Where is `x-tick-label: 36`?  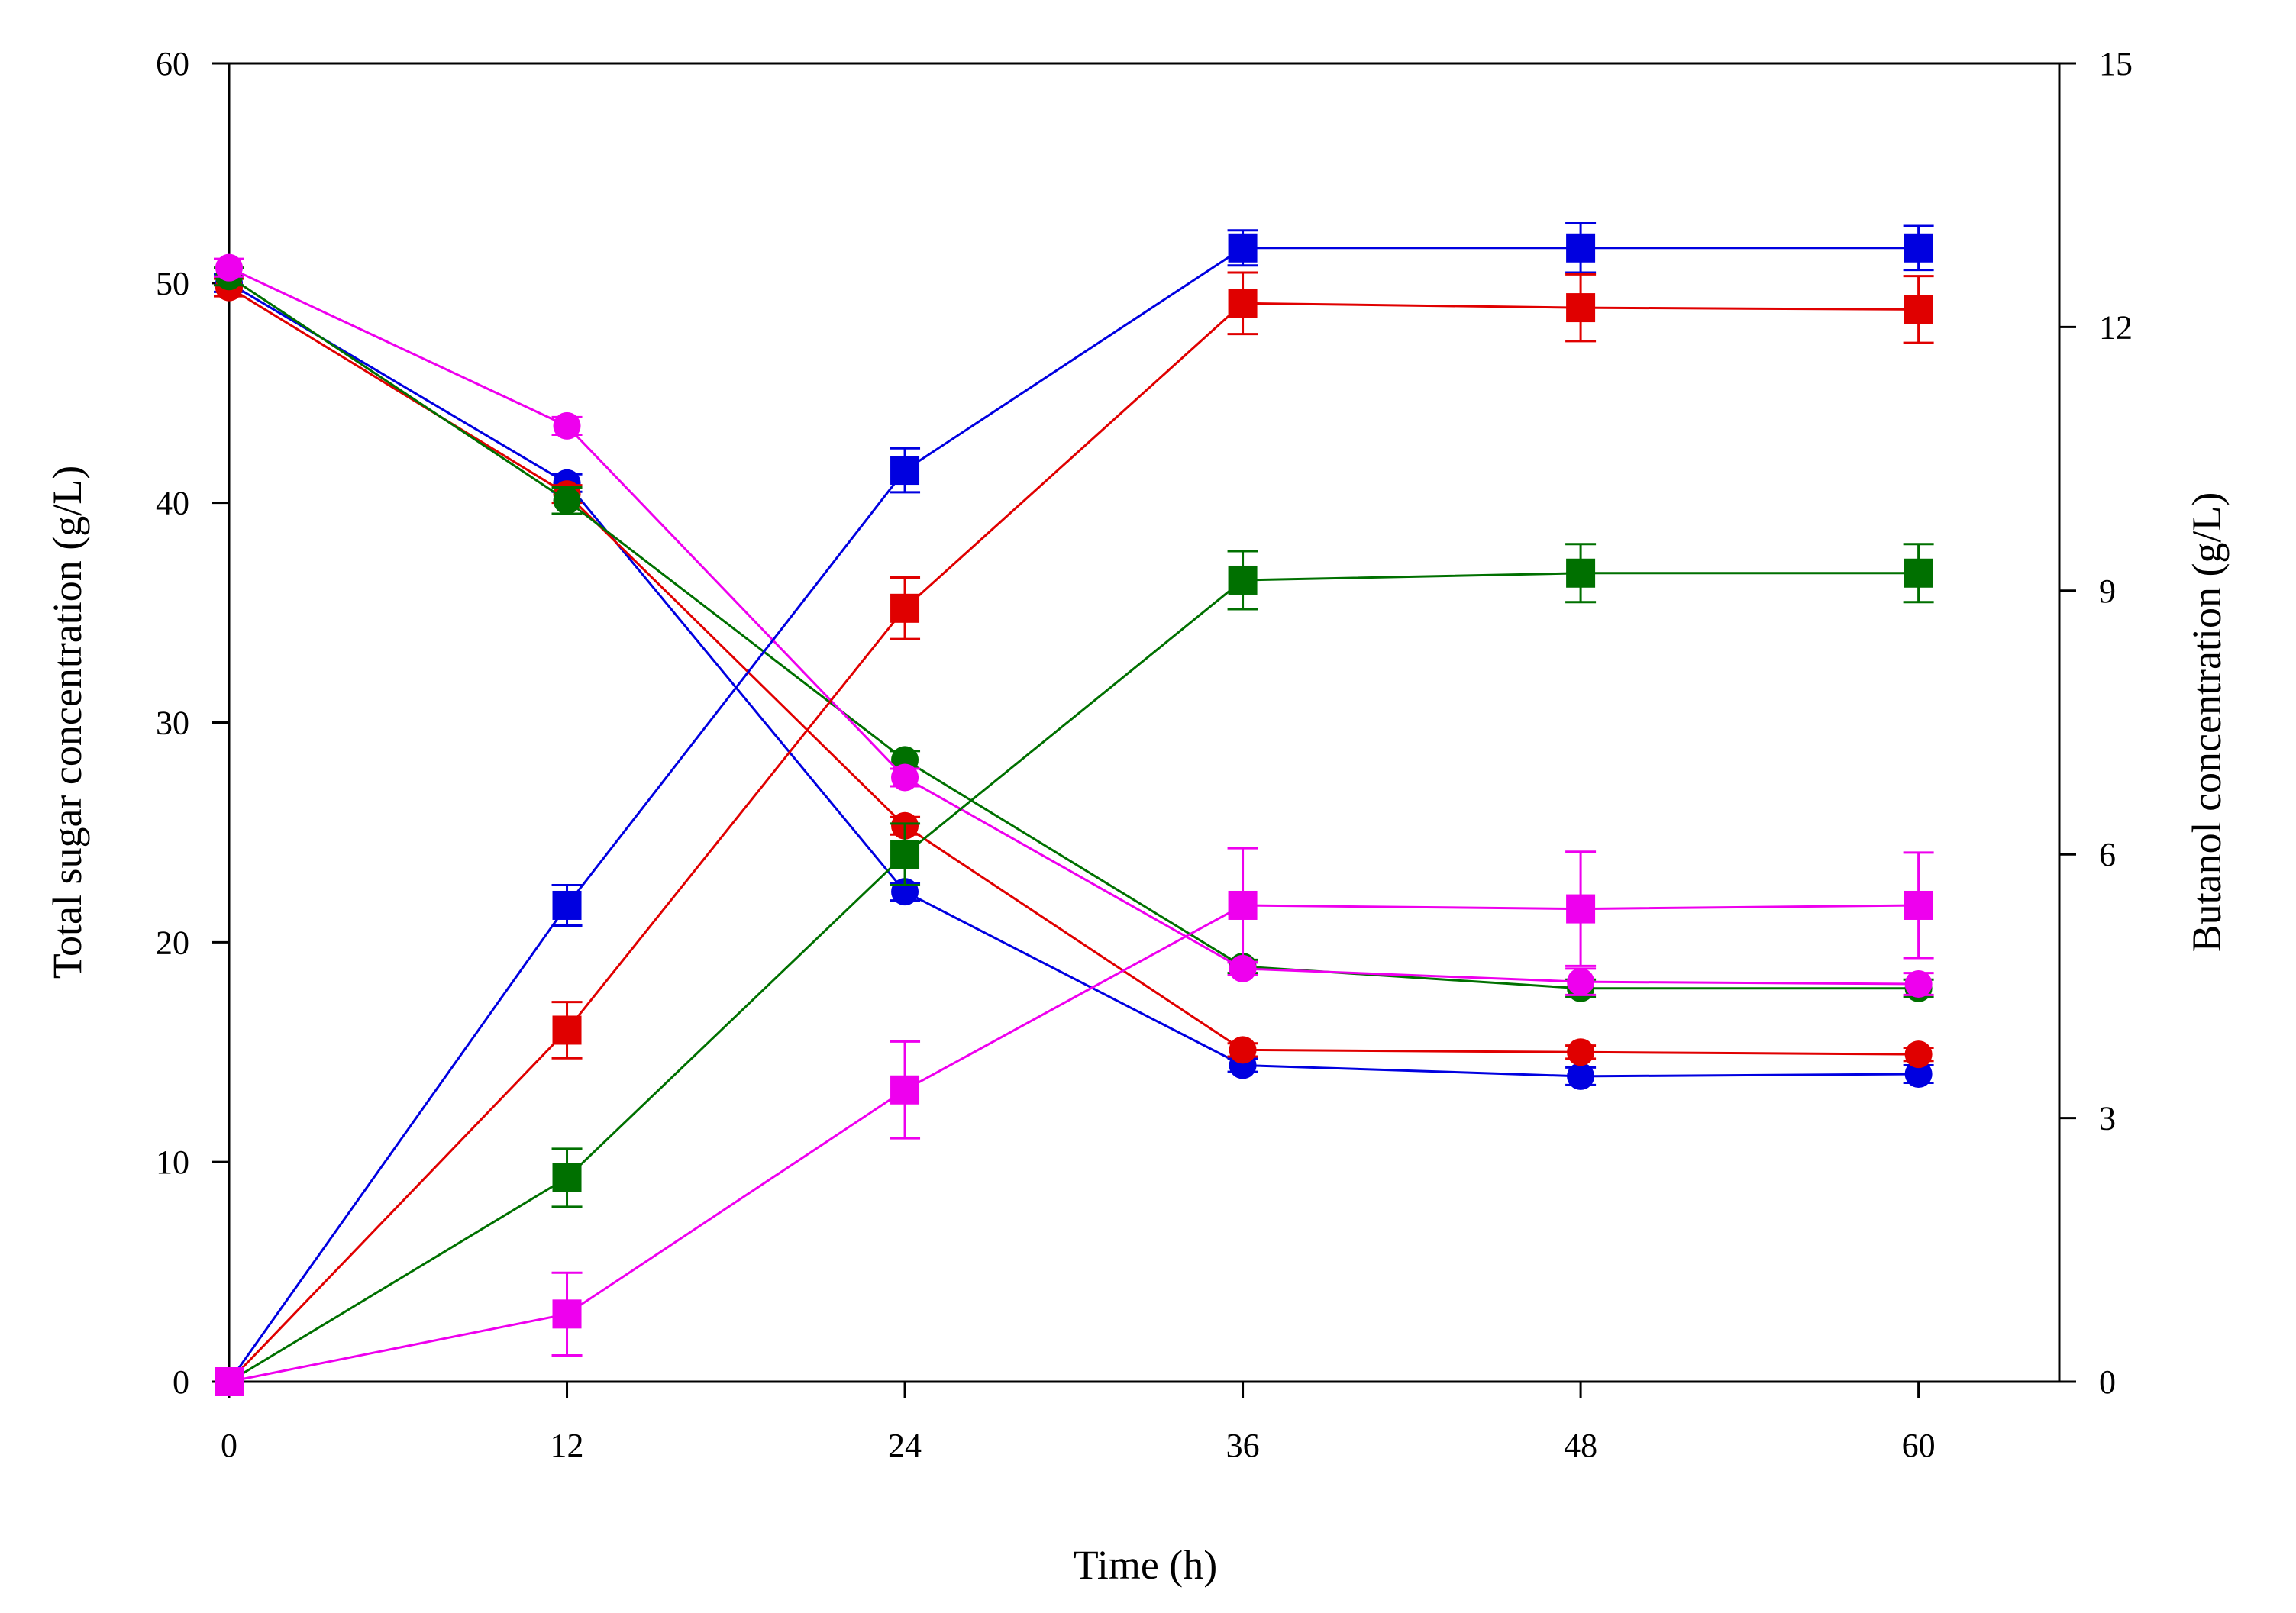
x-tick-label: 36 is located at coordinates (1243, 1445).